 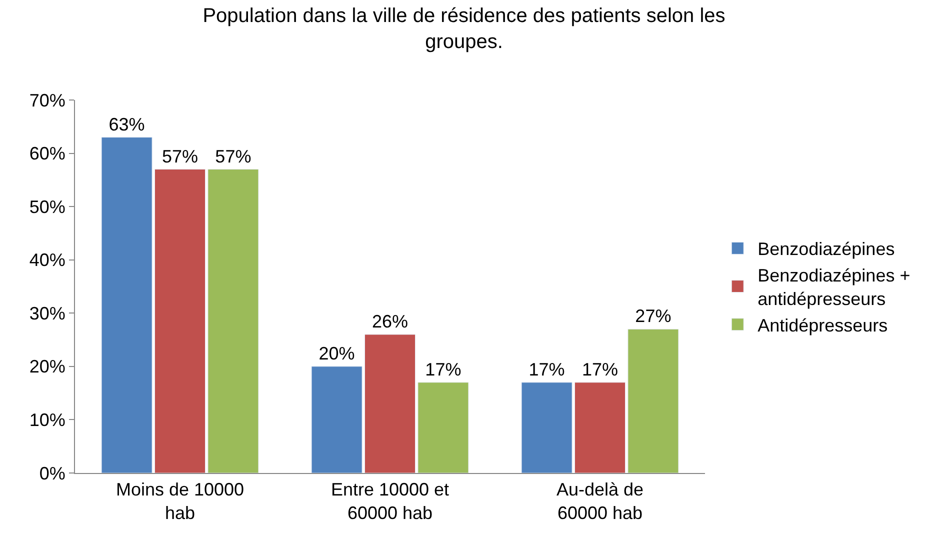 I want to click on legend-label: Benzodiazépines, so click(x=826, y=249).